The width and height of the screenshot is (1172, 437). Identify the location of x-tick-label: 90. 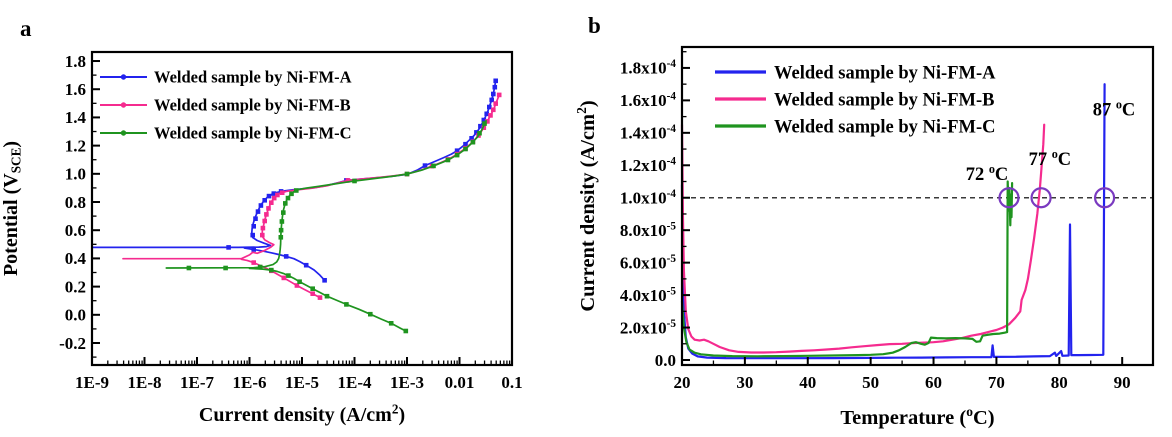
(1122, 382).